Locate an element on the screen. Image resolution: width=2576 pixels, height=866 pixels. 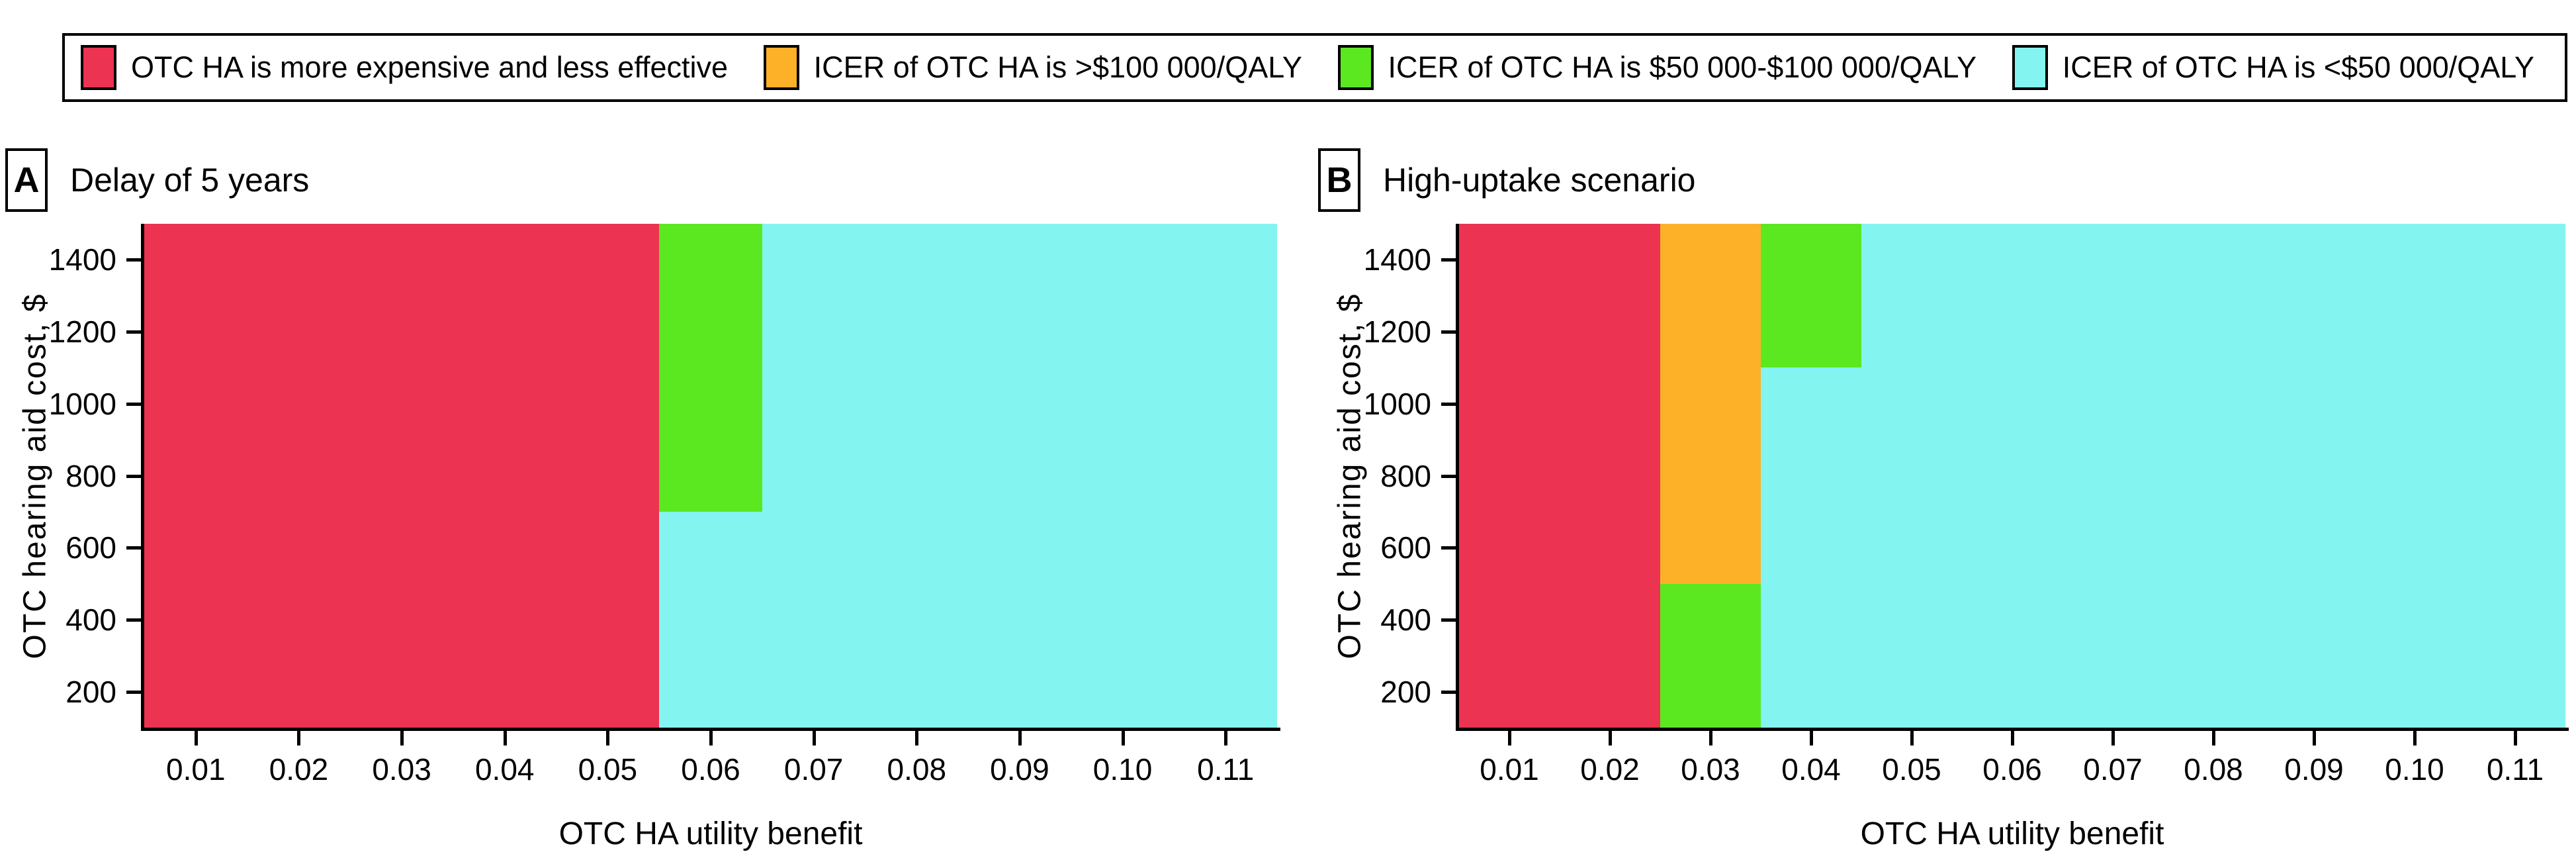
legend-item-cyan: ICER of OTC HA is <$50 000/QALY is located at coordinates (2273, 67).